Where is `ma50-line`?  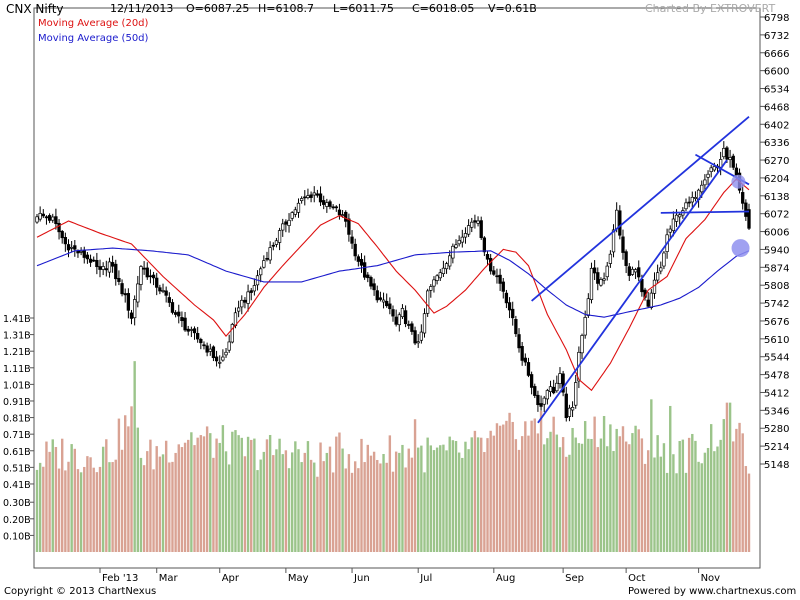
ma50-line is located at coordinates (393, 282).